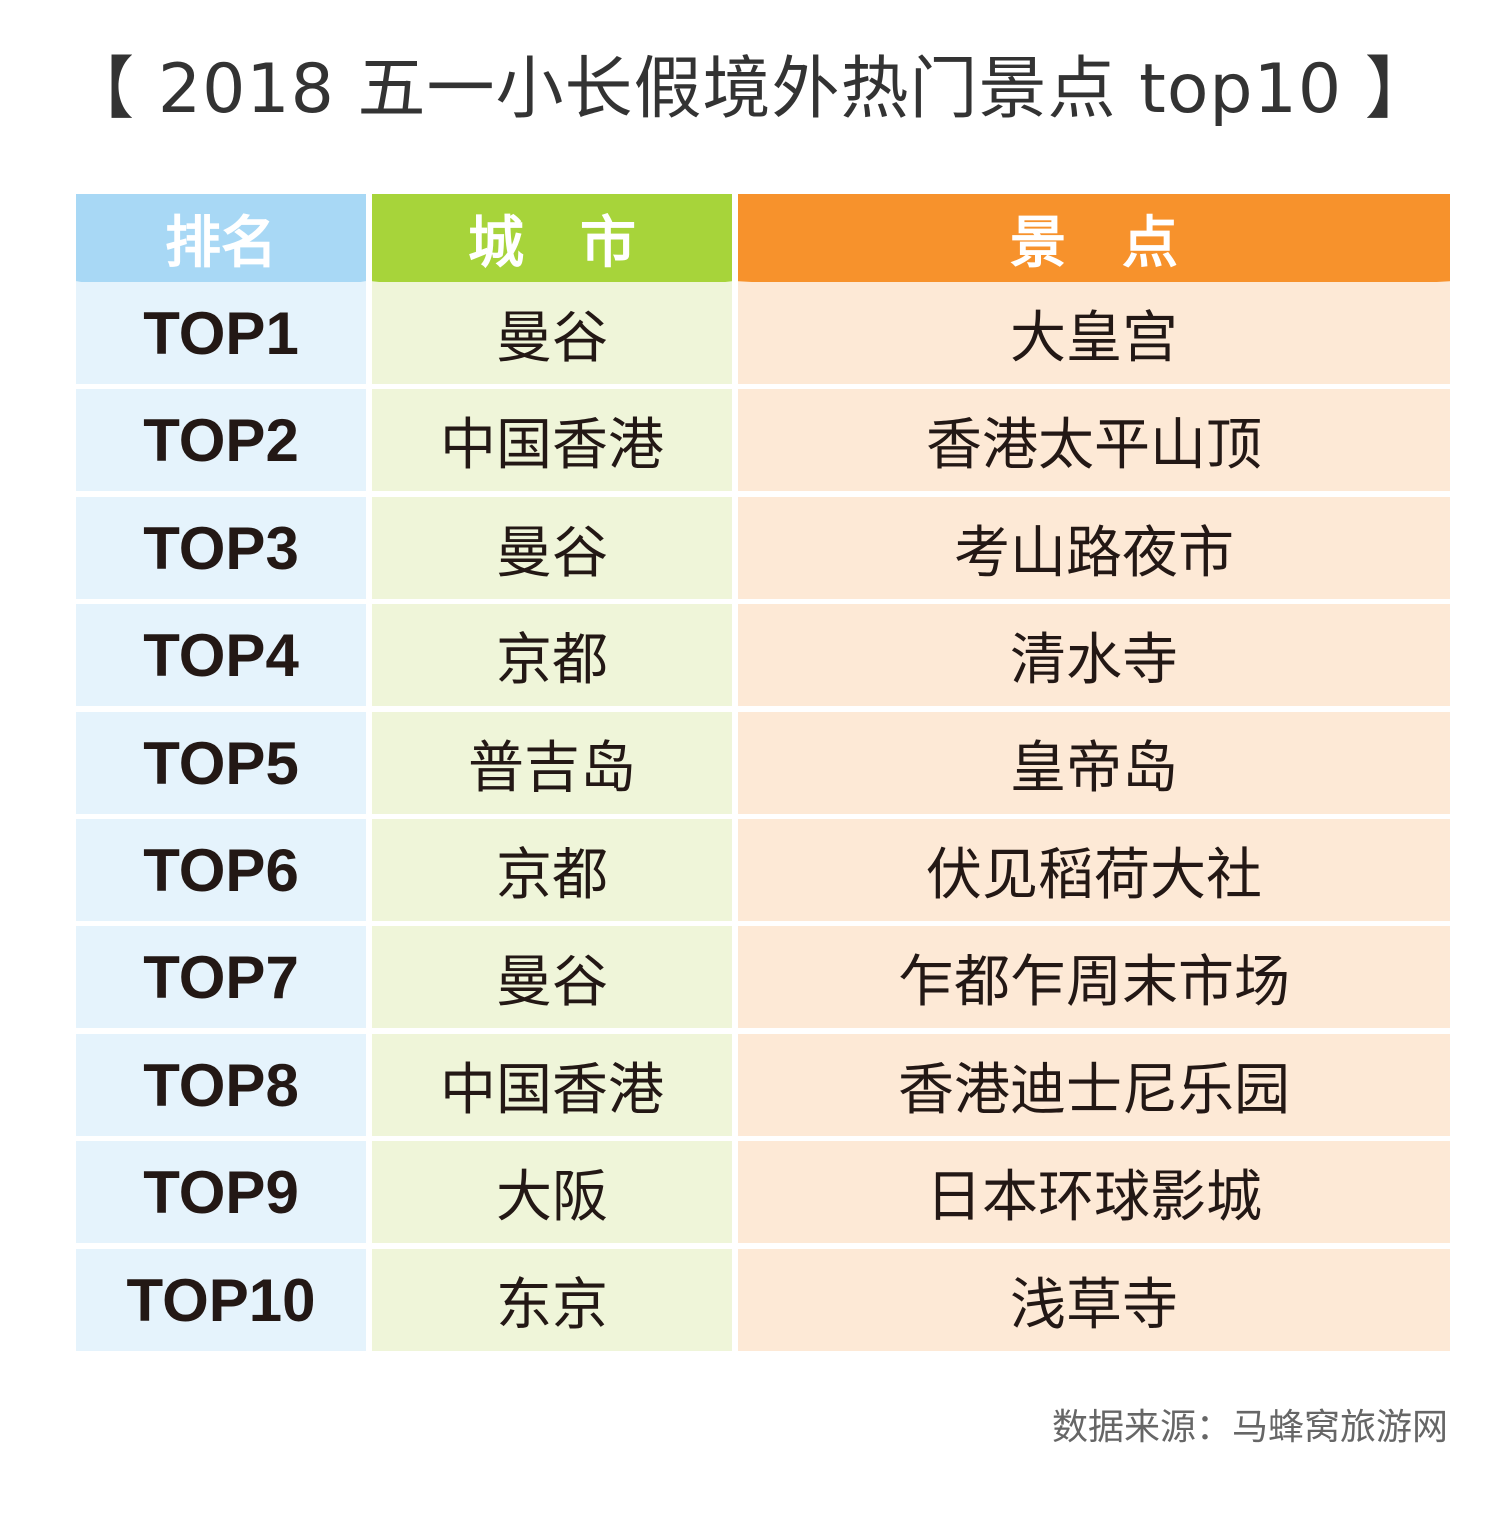 The height and width of the screenshot is (1530, 1500). What do you see at coordinates (221, 333) in the screenshot?
I see `rank-cell: TOP1` at bounding box center [221, 333].